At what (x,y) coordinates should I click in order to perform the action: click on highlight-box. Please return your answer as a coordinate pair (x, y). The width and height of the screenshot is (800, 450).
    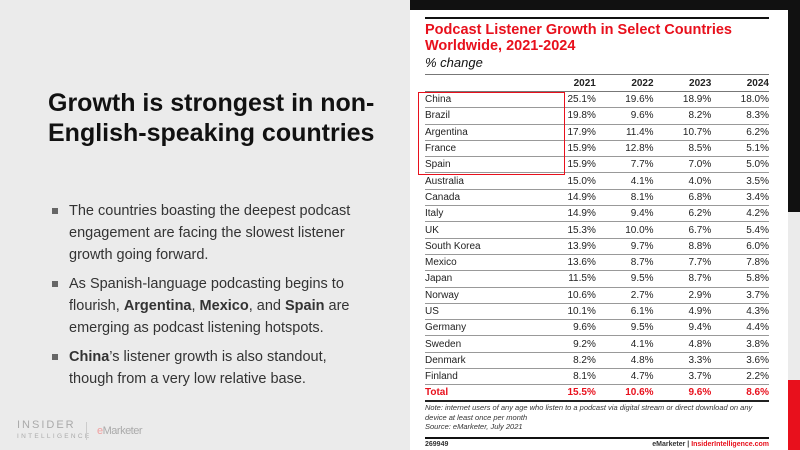
    Looking at the image, I should click on (491, 133).